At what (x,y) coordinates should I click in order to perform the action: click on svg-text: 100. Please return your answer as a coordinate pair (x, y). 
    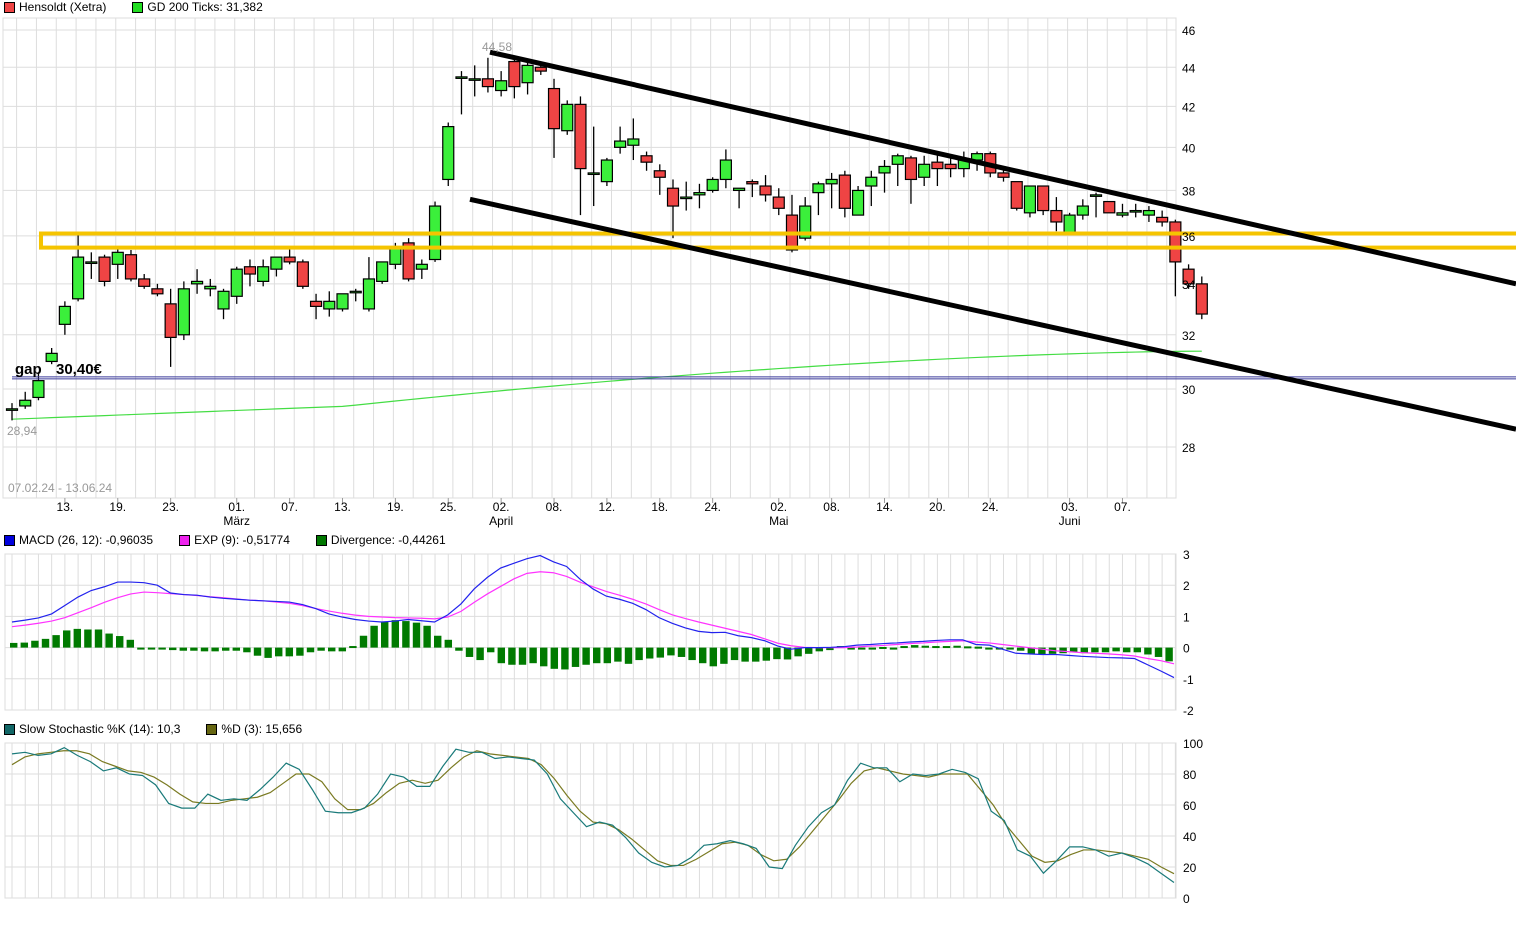
    Looking at the image, I should click on (1193, 744).